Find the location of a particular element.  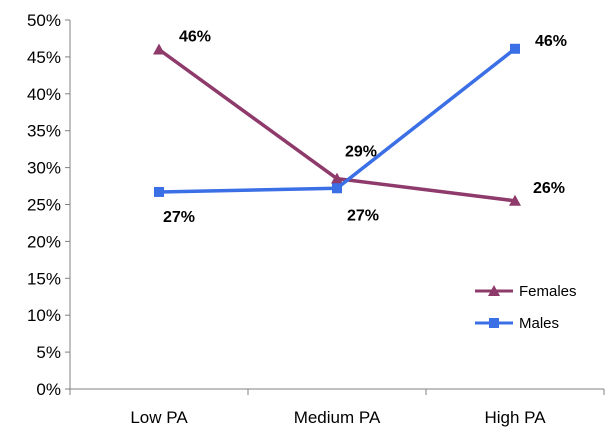

y-tick-label: 5% is located at coordinates (48, 352).